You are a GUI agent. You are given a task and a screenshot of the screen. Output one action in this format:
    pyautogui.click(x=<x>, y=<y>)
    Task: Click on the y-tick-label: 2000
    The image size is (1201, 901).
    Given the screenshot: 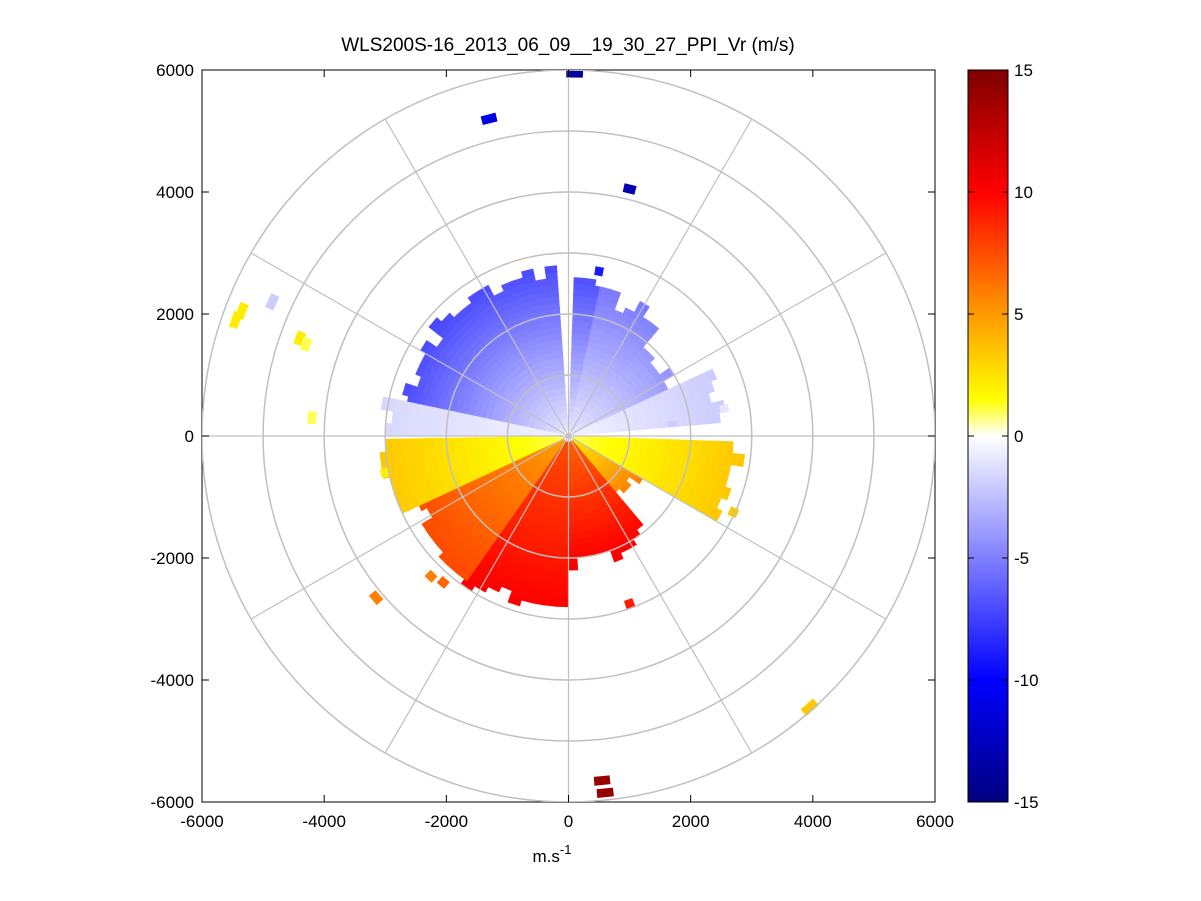 What is the action you would take?
    pyautogui.click(x=175, y=314)
    